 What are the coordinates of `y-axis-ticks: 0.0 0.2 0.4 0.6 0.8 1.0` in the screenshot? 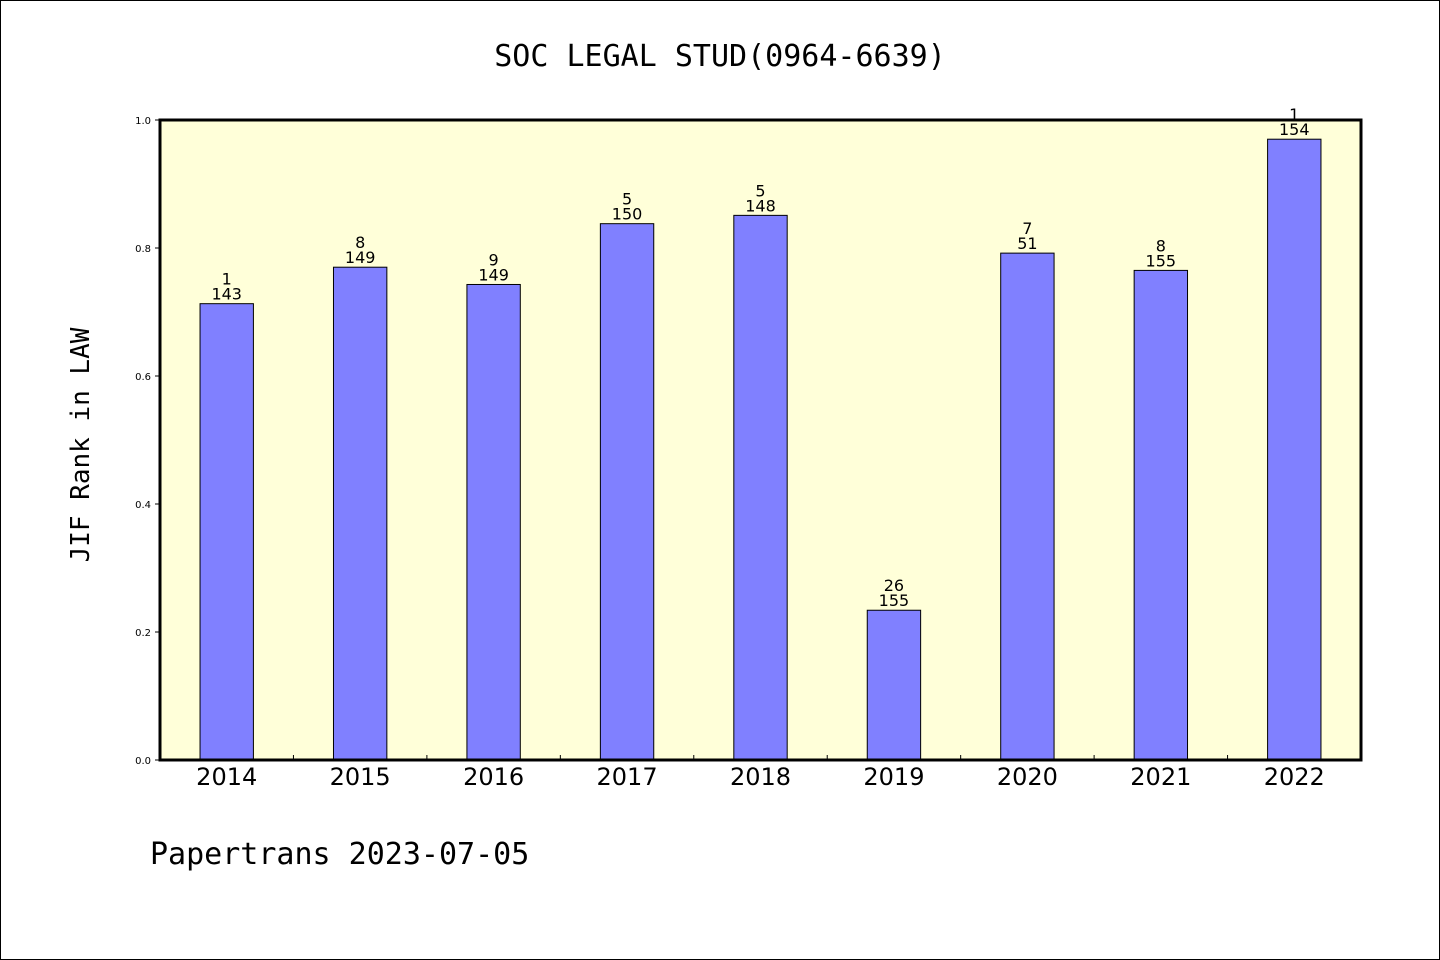 It's located at (147, 441).